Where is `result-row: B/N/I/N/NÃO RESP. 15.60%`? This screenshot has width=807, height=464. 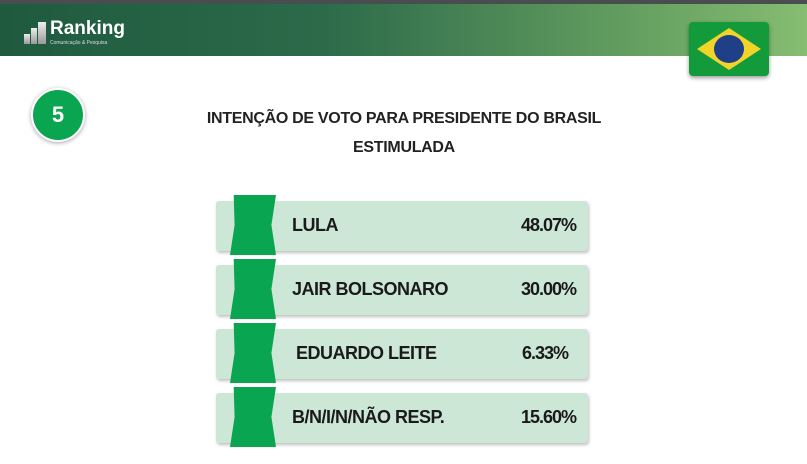
result-row: B/N/I/N/NÃO RESP. 15.60% is located at coordinates (402, 417).